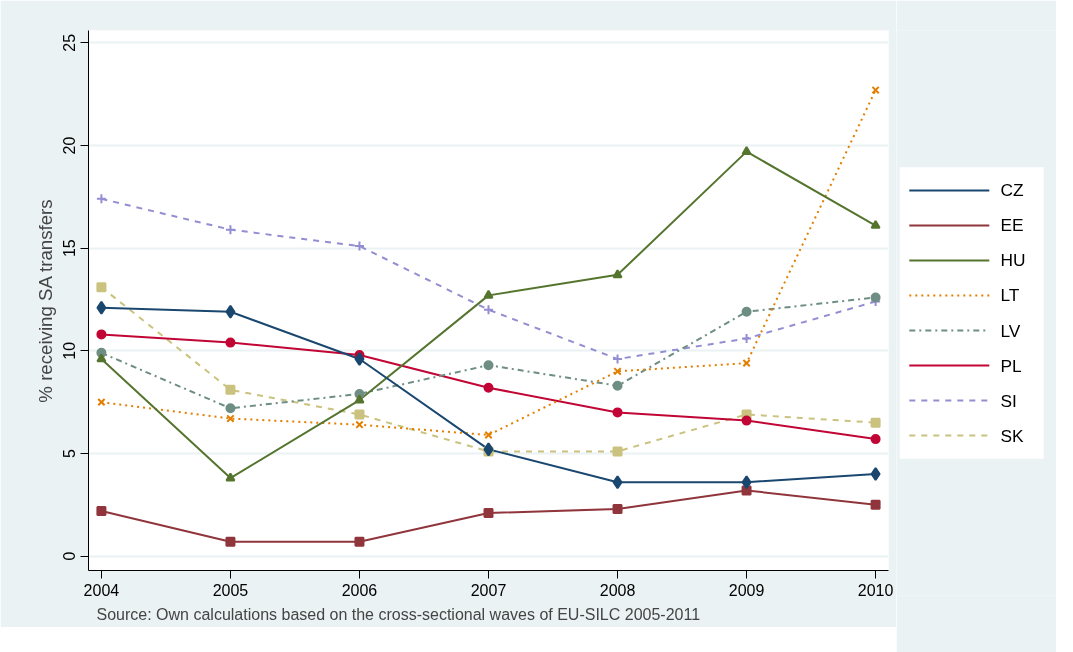 The width and height of the screenshot is (1073, 652). I want to click on x-tick-label: 2006, so click(359, 590).